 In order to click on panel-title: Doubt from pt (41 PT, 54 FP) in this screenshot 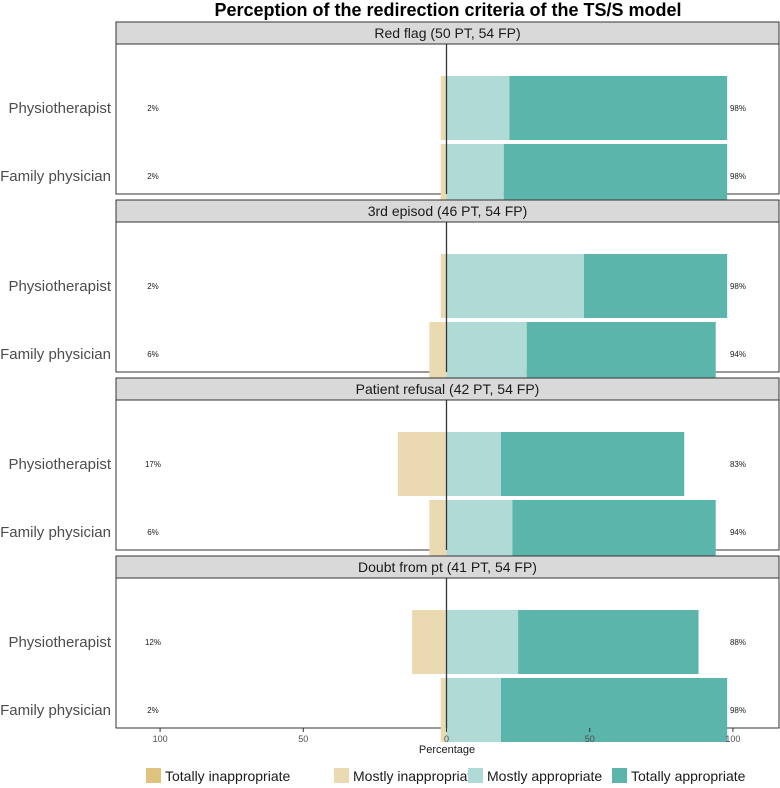, I will do `click(447, 567)`.